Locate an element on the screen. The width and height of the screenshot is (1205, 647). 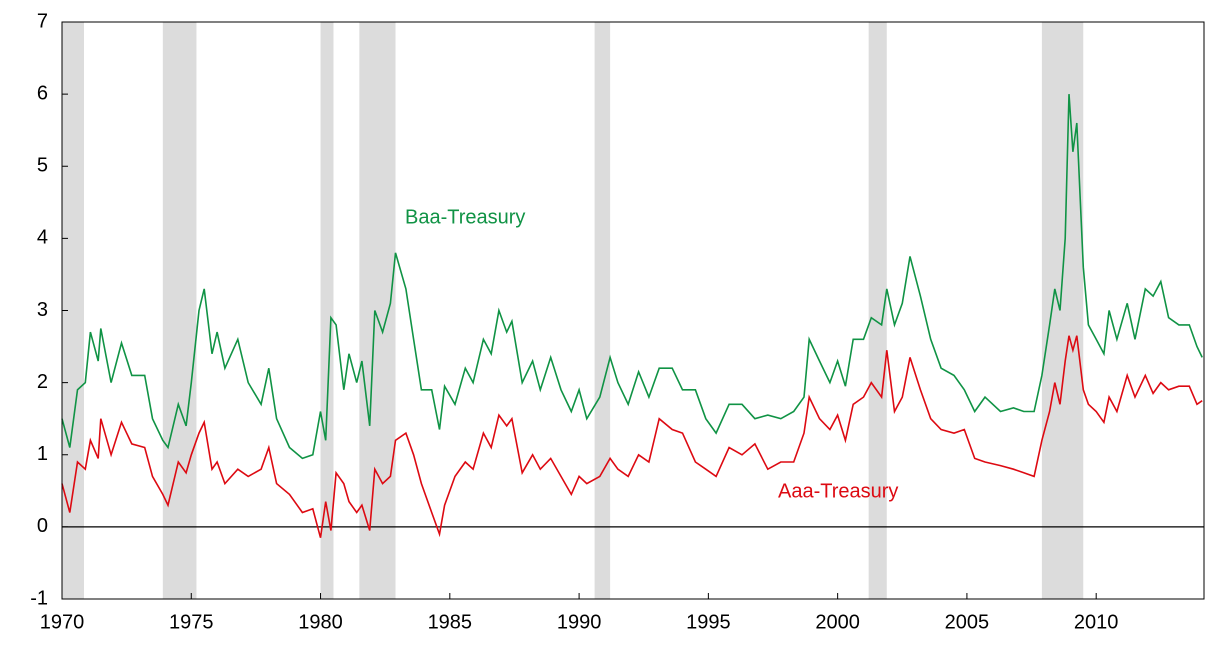
x-tick-label: 2010 is located at coordinates (1096, 622).